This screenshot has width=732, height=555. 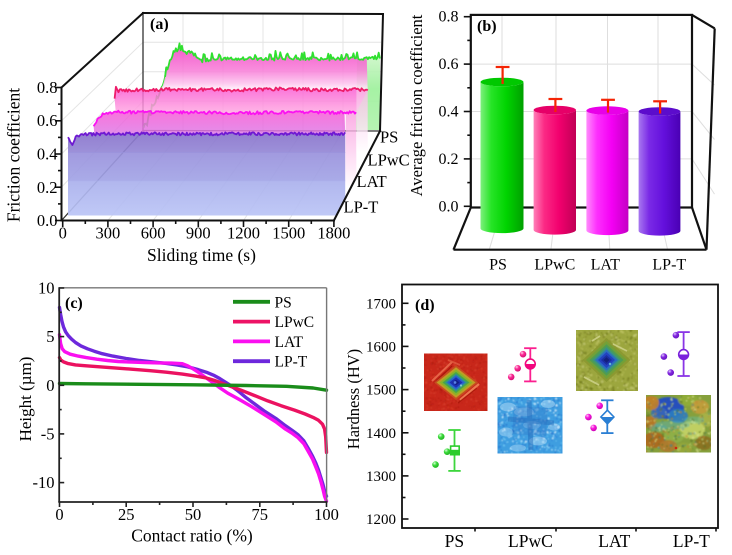 What do you see at coordinates (198, 233) in the screenshot?
I see `svg-text: 900` at bounding box center [198, 233].